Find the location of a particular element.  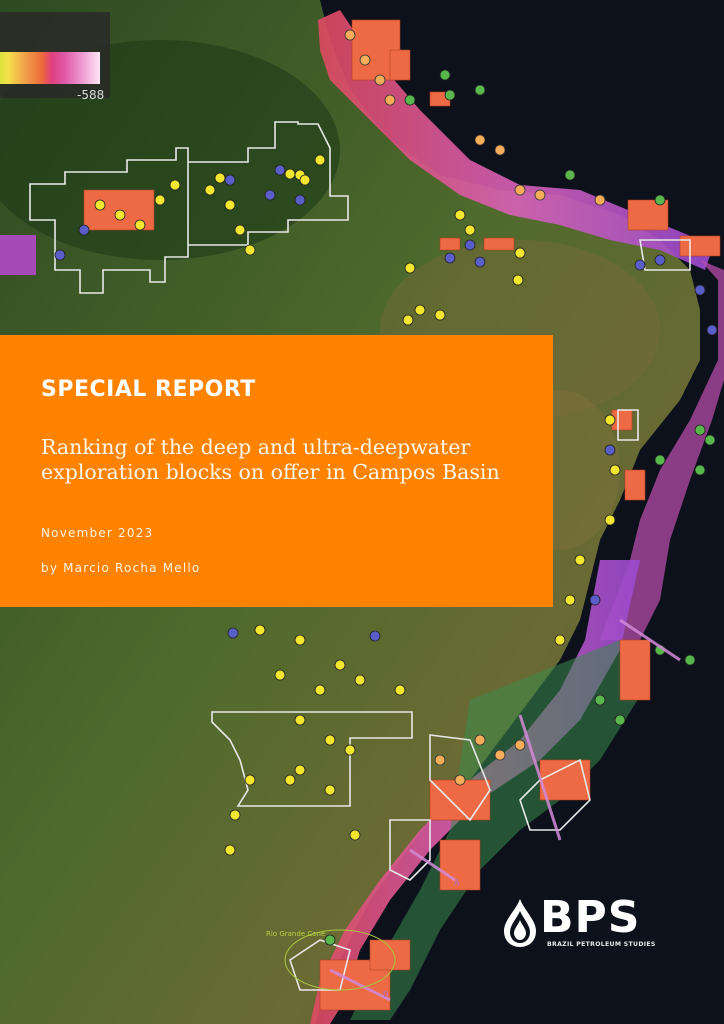

color-scale-bar is located at coordinates (50, 68).